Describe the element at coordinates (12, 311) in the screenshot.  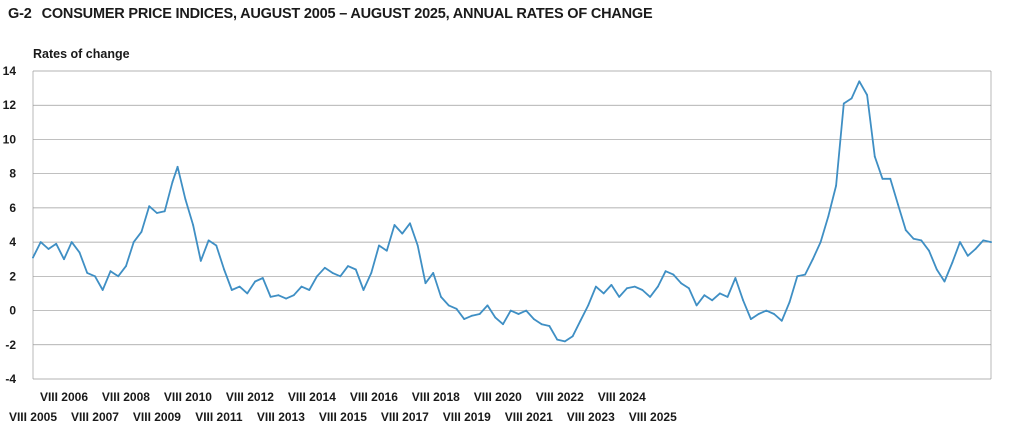
I see `y-tick-label: 0` at that location.